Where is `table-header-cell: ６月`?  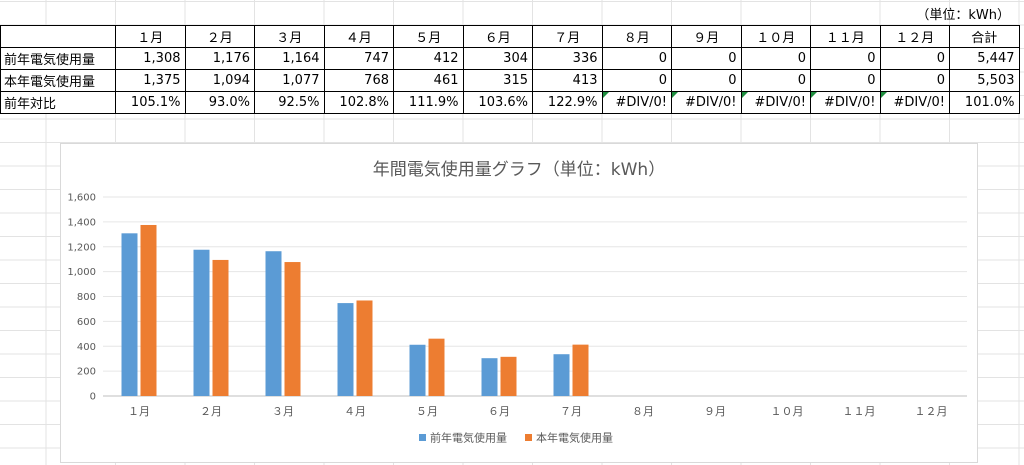 table-header-cell: ６月 is located at coordinates (497, 36).